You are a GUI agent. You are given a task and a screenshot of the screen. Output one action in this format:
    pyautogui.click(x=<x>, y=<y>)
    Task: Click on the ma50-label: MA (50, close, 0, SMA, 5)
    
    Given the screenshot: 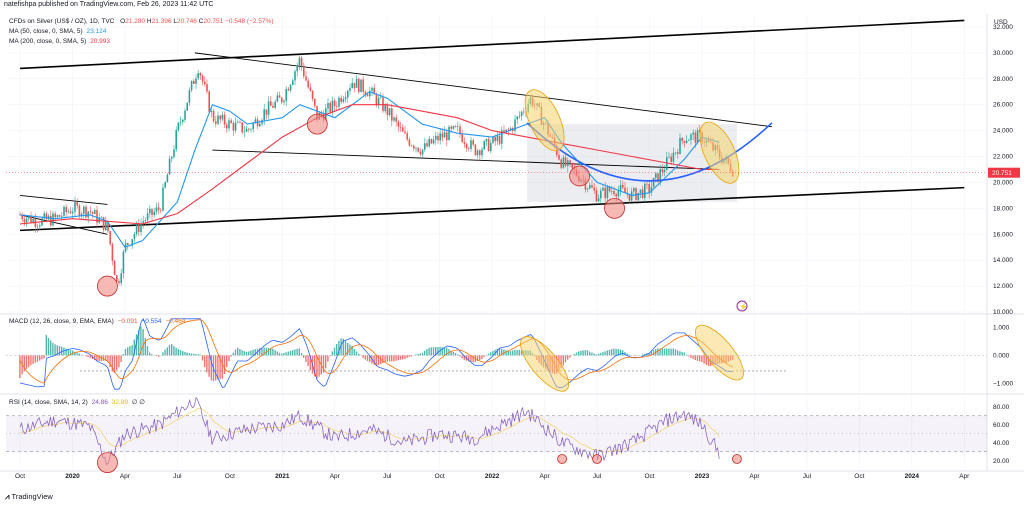 What is the action you would take?
    pyautogui.click(x=46, y=31)
    